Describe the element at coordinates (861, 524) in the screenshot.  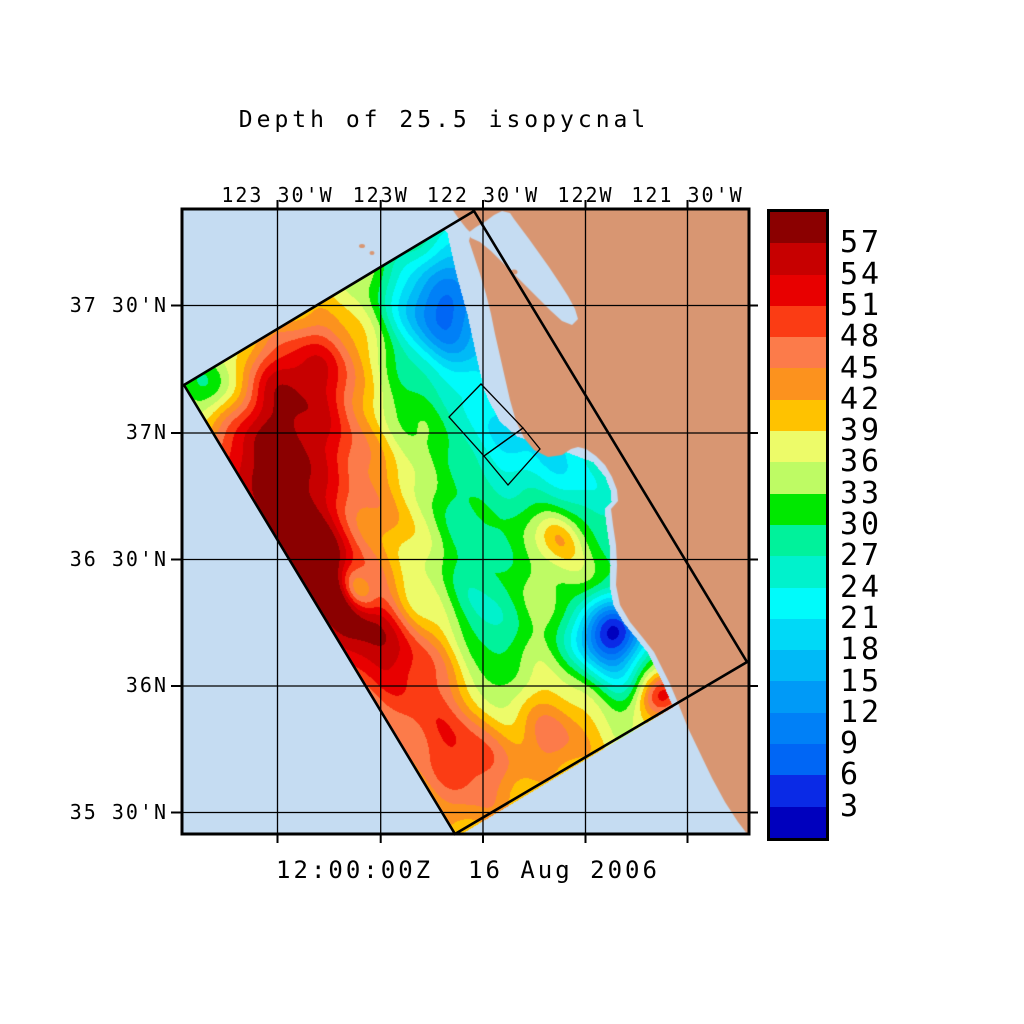
I see `colorbar-tick-label: 30` at that location.